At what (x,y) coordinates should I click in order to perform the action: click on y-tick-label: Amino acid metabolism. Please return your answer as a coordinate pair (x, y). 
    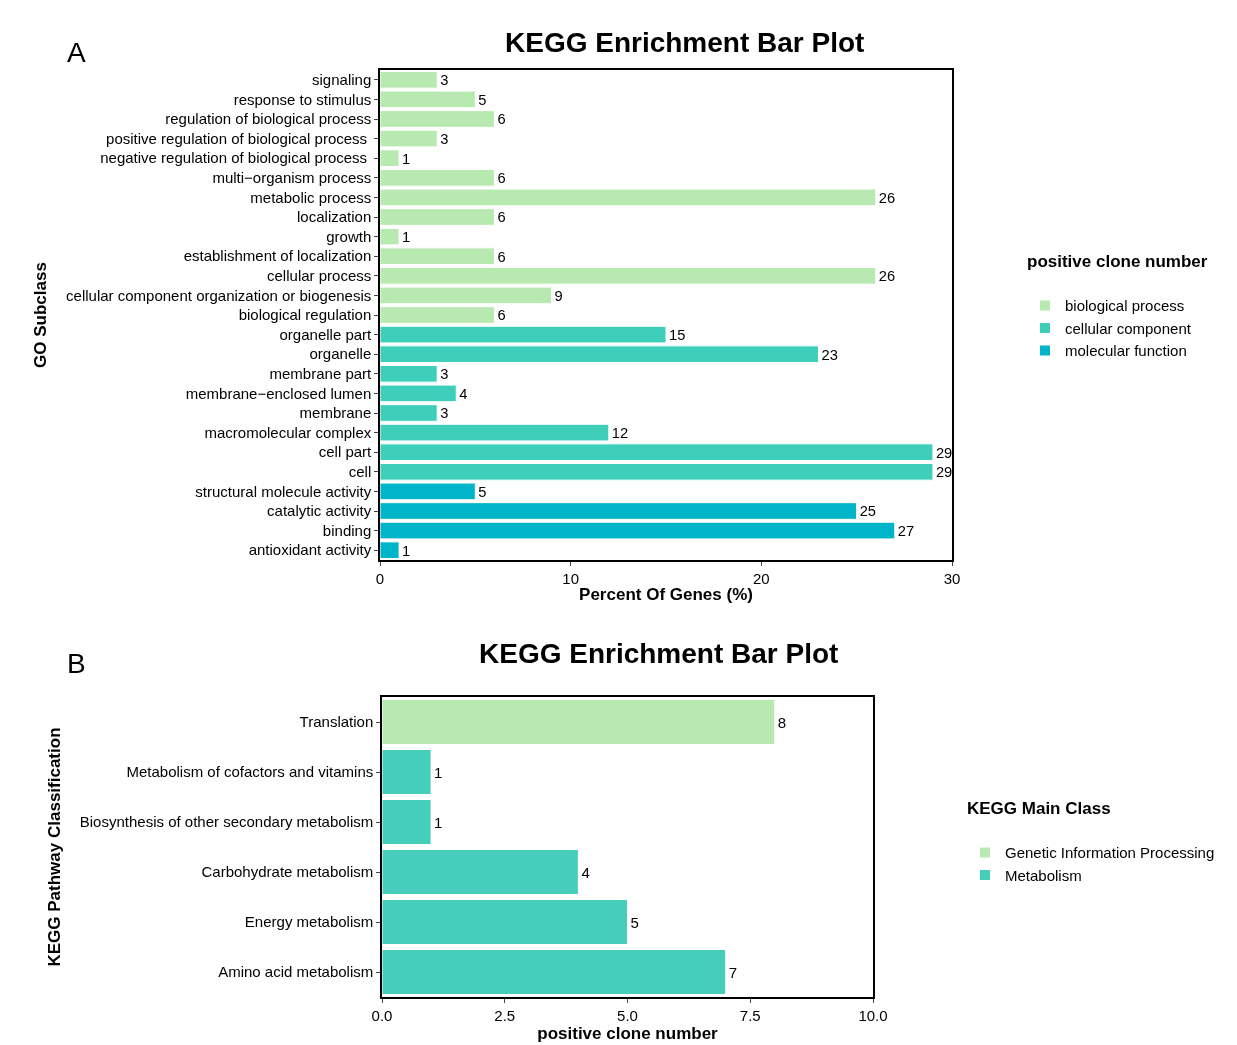
    Looking at the image, I should click on (296, 972).